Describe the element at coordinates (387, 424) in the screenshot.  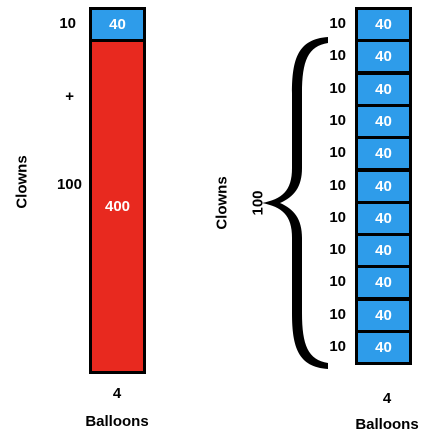
I see `right-x-axis-label: Balloons` at that location.